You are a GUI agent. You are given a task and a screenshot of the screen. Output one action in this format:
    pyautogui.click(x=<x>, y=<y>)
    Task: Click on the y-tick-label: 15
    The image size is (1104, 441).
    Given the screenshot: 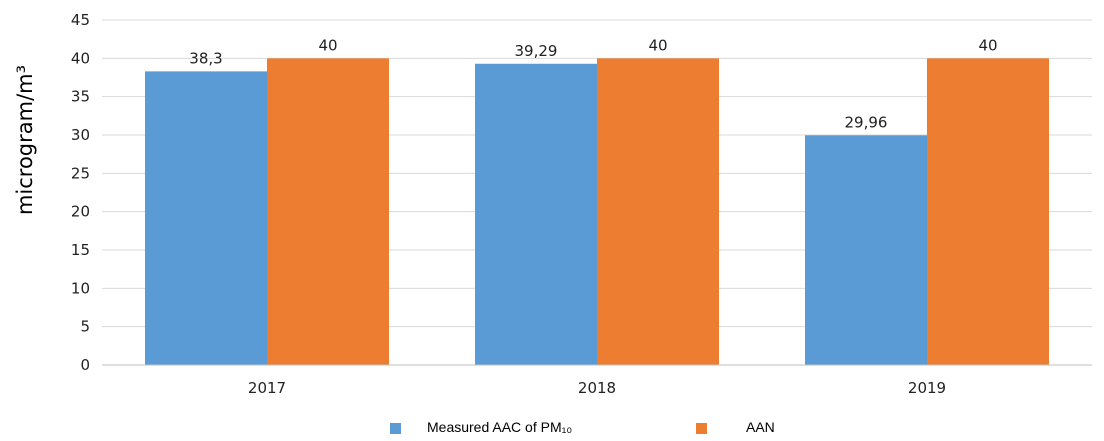 What is the action you would take?
    pyautogui.click(x=80, y=250)
    